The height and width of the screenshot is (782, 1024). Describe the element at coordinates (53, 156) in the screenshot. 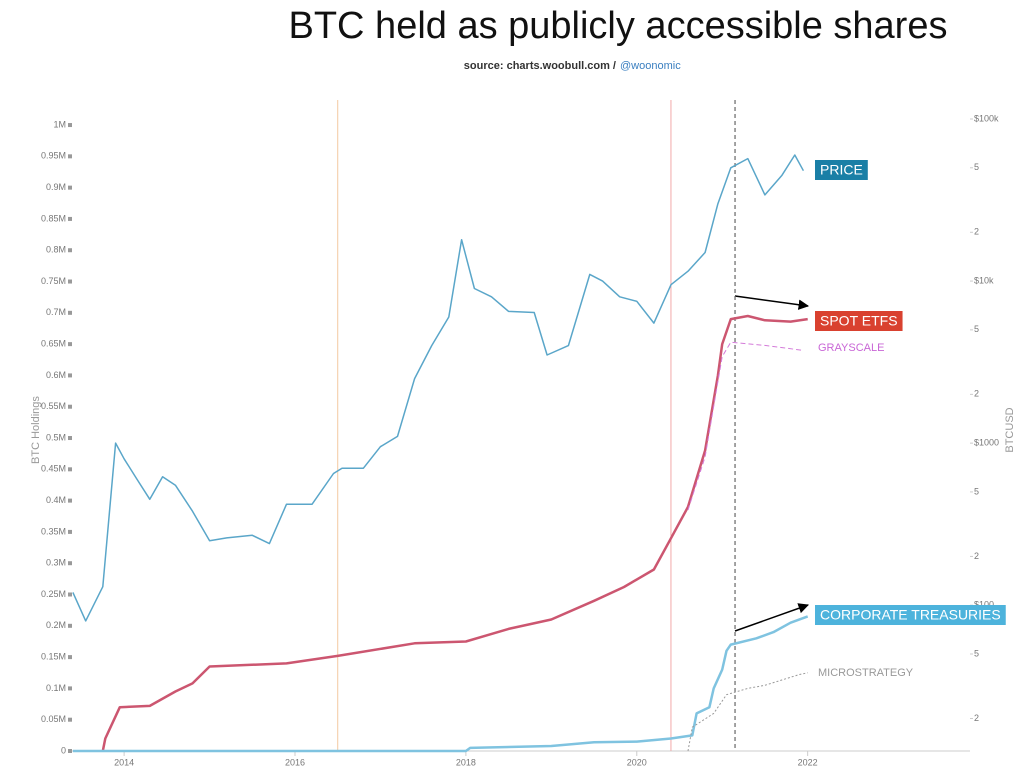

I see `y-tick-label: 0.95M` at that location.